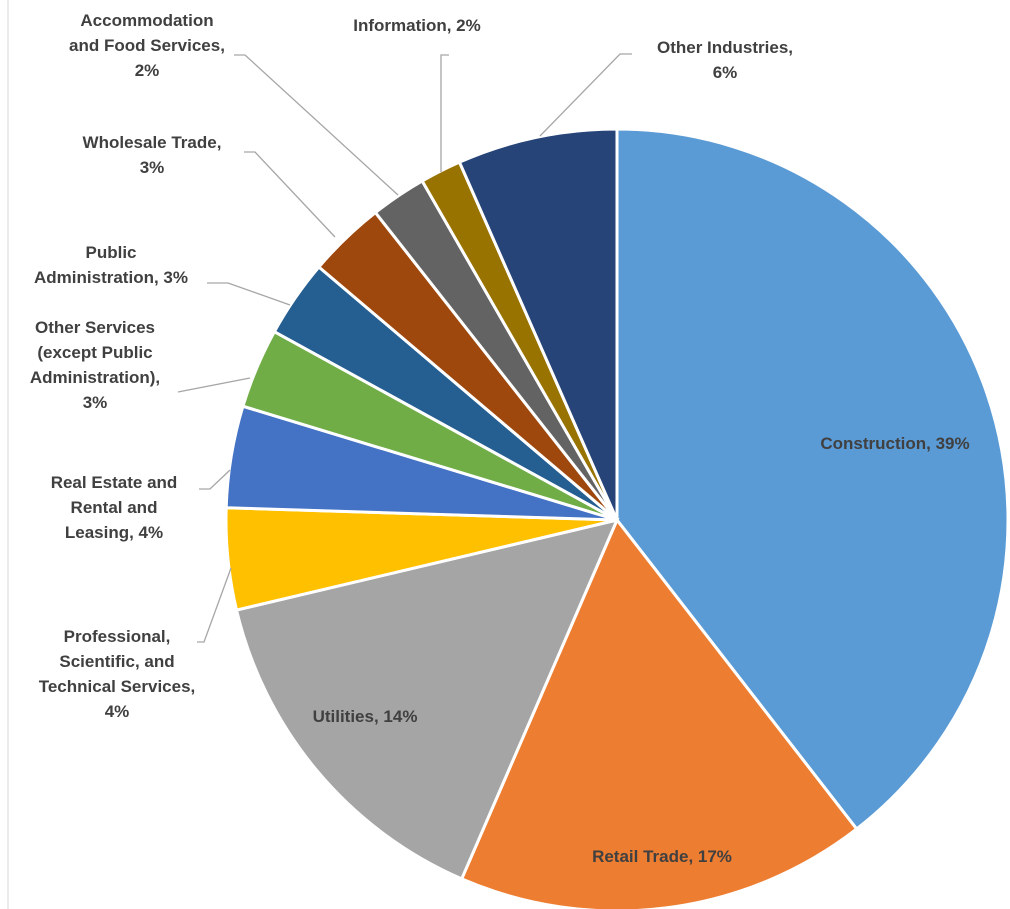 The image size is (1010, 909). Describe the element at coordinates (146, 20) in the screenshot. I see `data-label-line: Accommodation` at that location.